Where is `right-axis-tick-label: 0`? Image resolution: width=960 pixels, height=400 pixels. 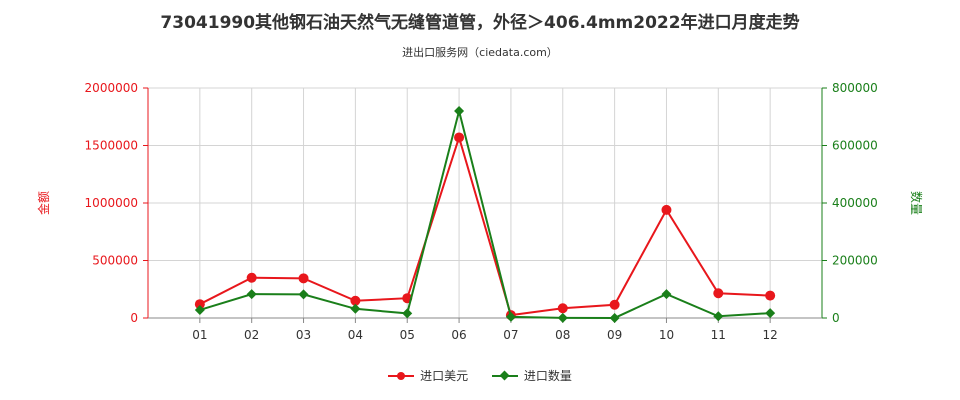 right-axis-tick-label: 0 is located at coordinates (836, 318).